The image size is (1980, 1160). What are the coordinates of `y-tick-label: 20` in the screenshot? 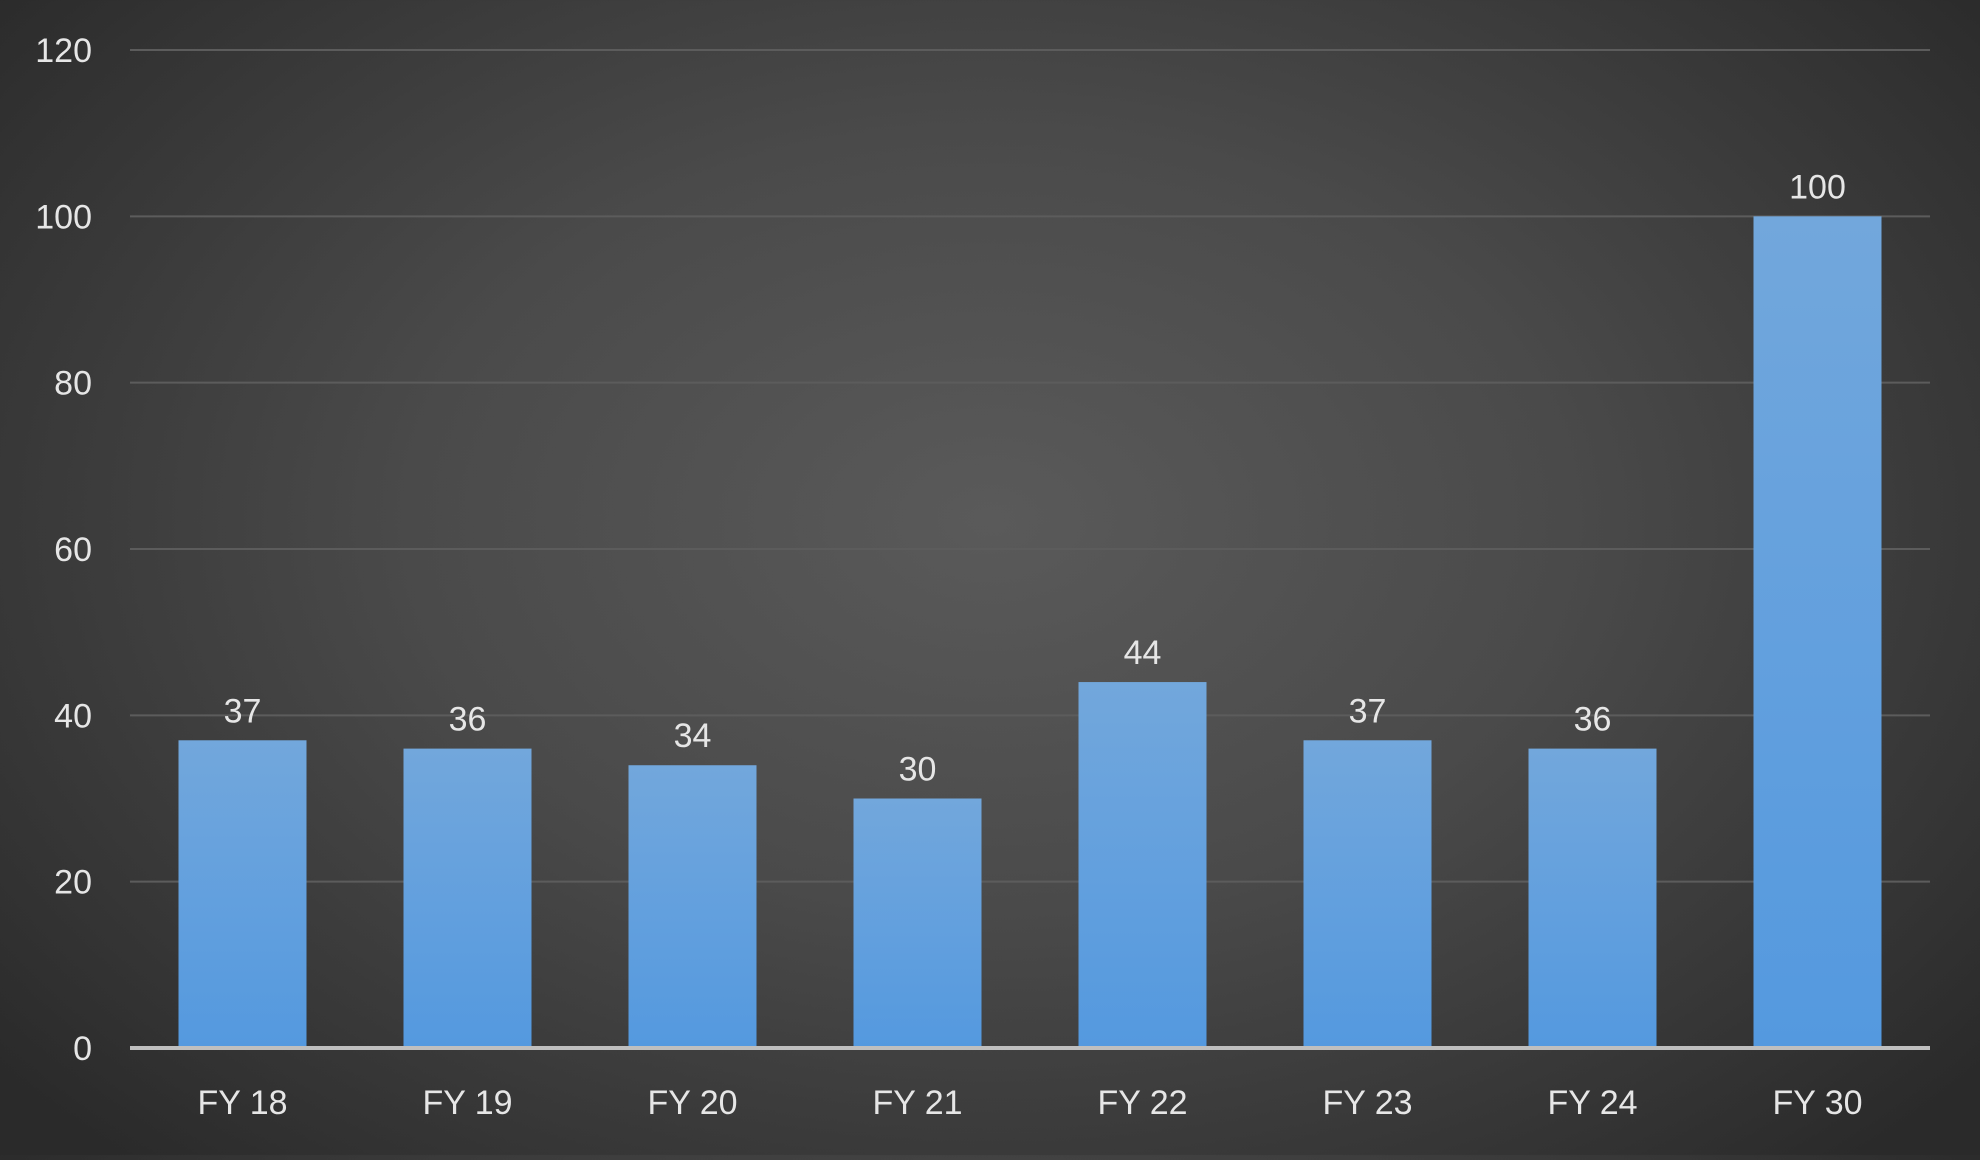 It's located at (73, 883).